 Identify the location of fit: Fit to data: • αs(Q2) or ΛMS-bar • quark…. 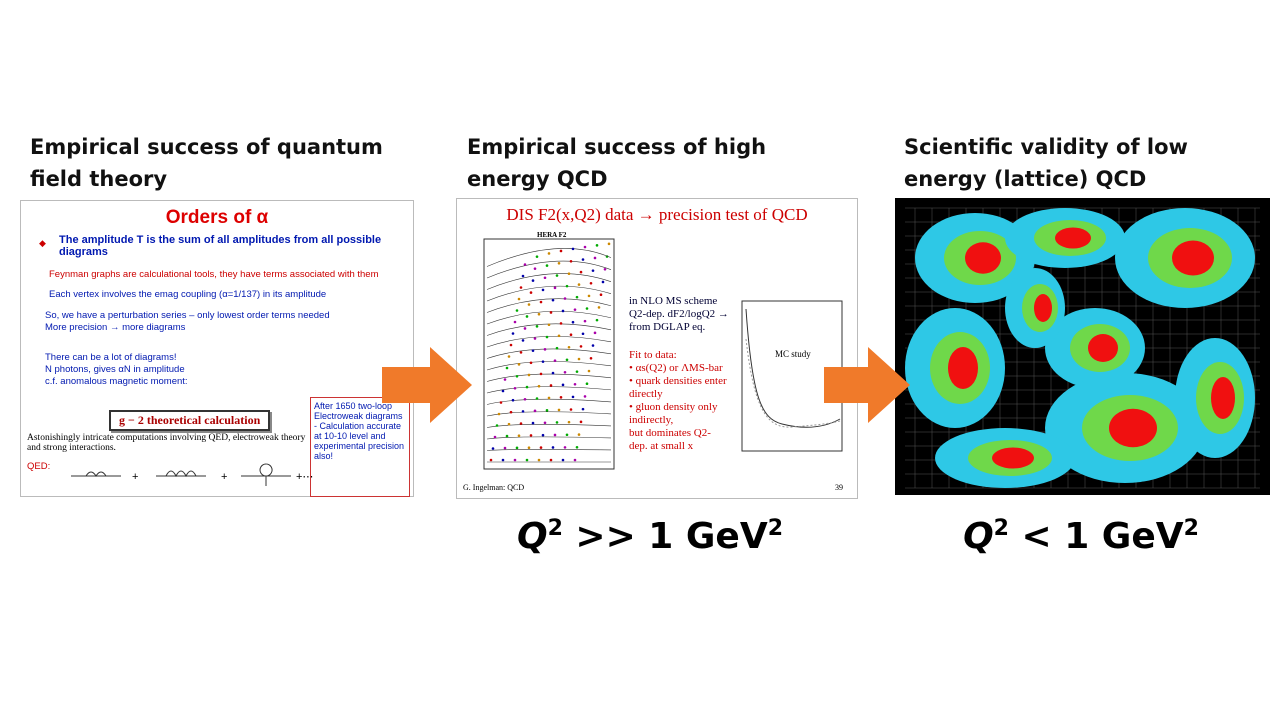
(679, 401).